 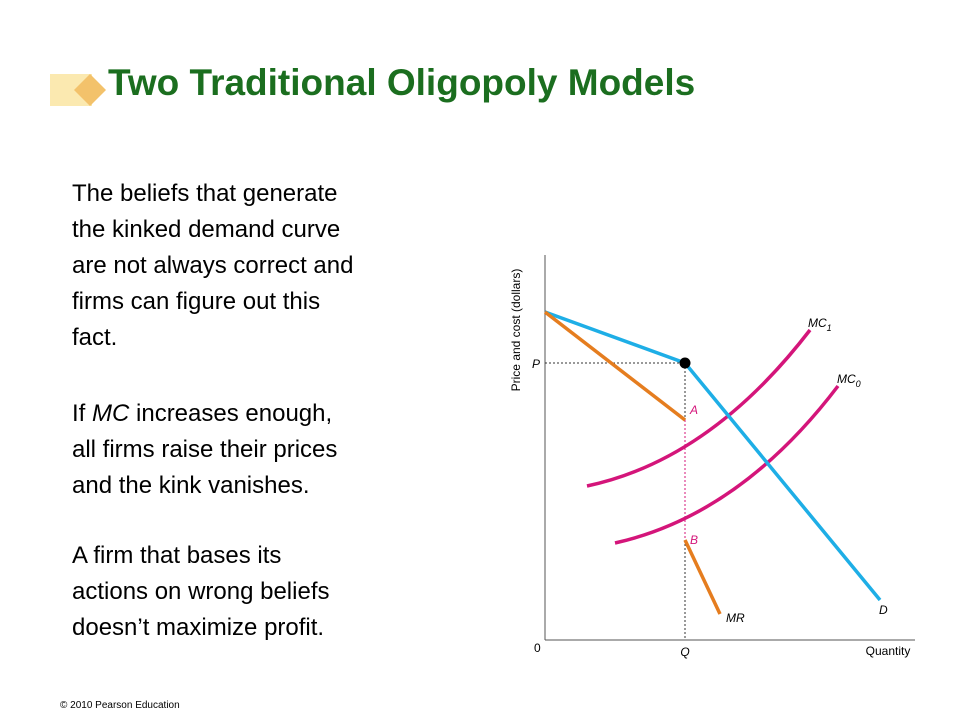 What do you see at coordinates (206, 229) in the screenshot?
I see `text-line: the kinked demand curve` at bounding box center [206, 229].